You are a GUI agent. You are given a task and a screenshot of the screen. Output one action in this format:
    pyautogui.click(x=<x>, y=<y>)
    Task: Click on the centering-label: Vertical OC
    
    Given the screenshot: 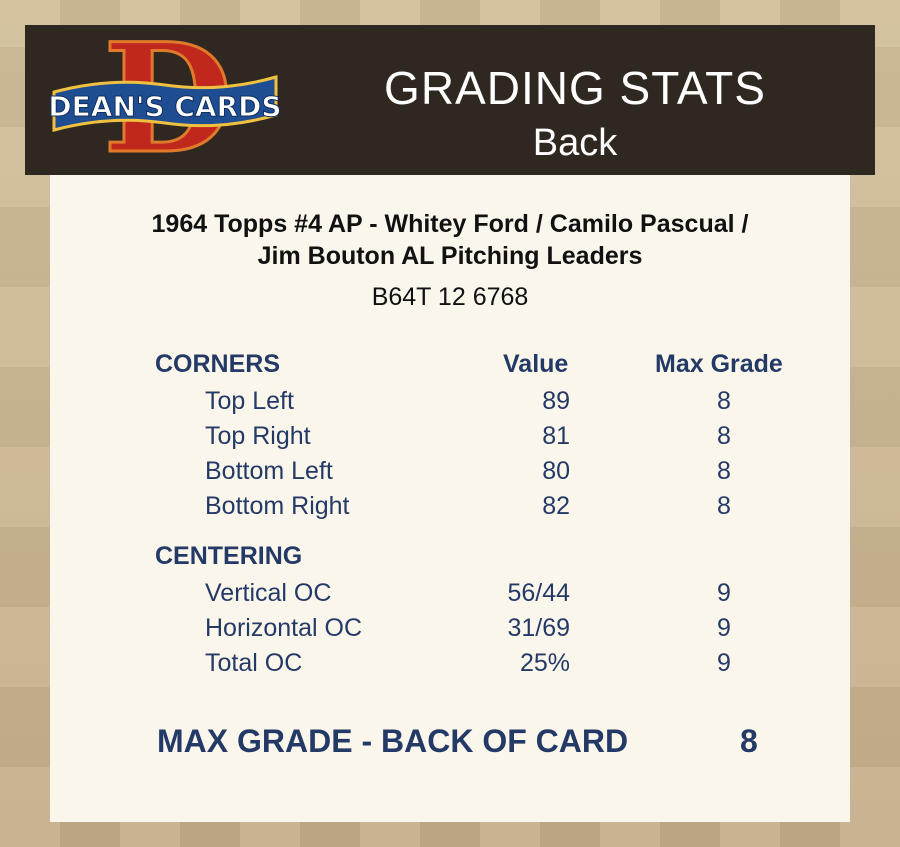 What is the action you would take?
    pyautogui.click(x=268, y=593)
    